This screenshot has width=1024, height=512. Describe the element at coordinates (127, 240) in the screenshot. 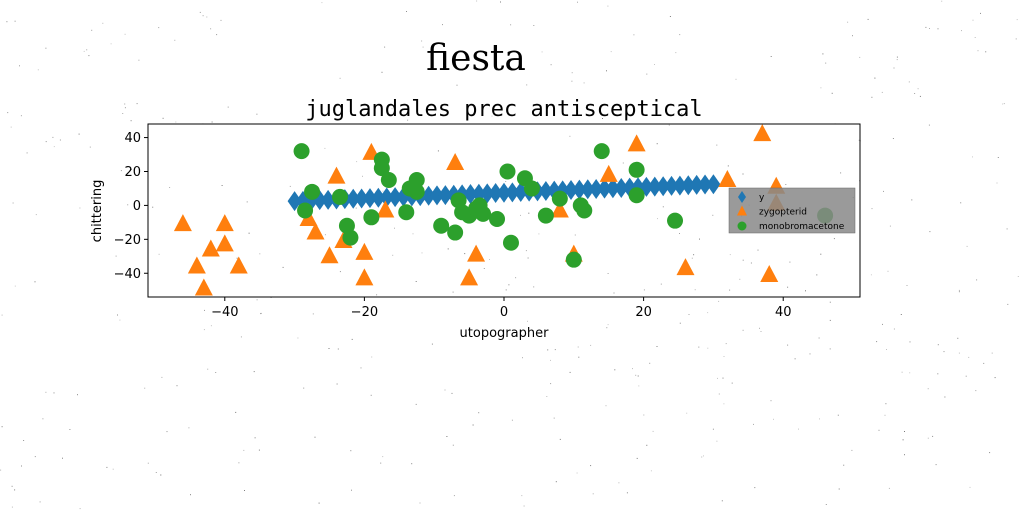

I see `y-tick-label: −20` at that location.